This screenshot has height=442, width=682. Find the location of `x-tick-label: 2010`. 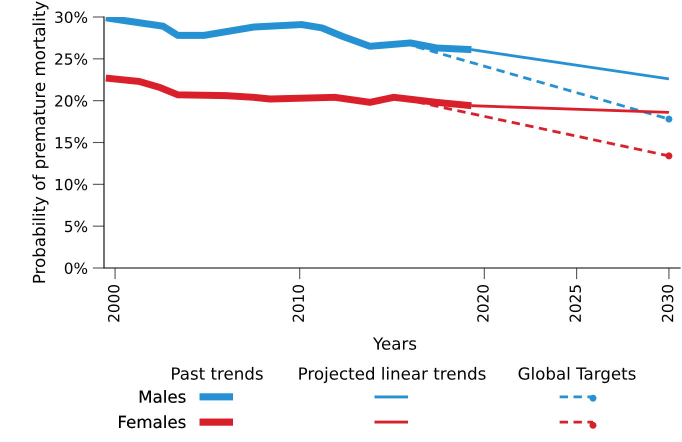

x-tick-label: 2010 is located at coordinates (298, 303).